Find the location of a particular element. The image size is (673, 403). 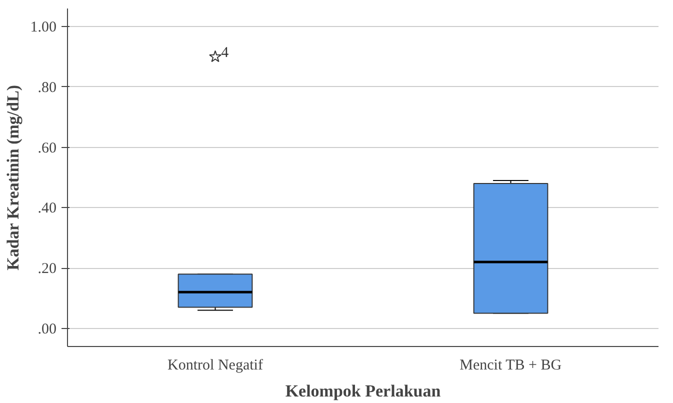

y-tick-label: .80 is located at coordinates (47, 88).